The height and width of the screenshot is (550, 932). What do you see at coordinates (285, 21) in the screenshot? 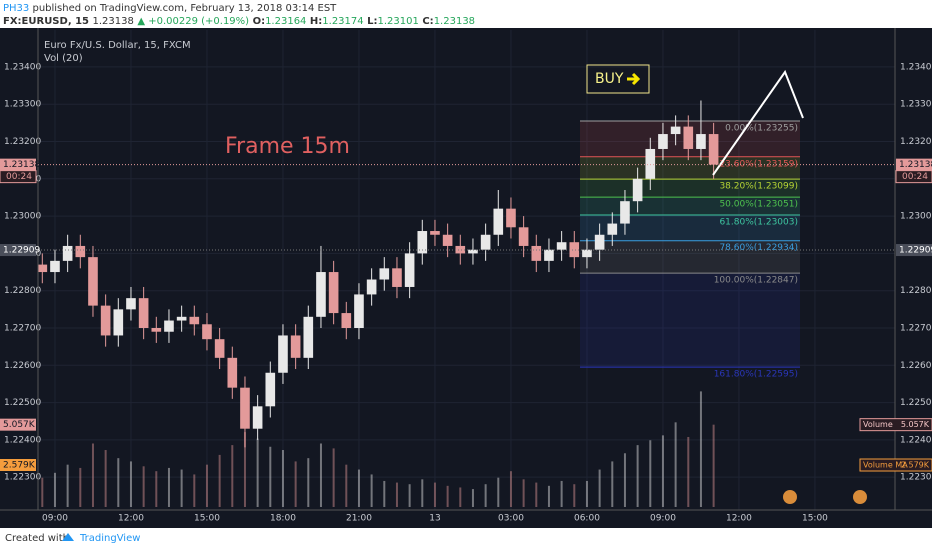
I see `open: 1.23164` at bounding box center [285, 21].